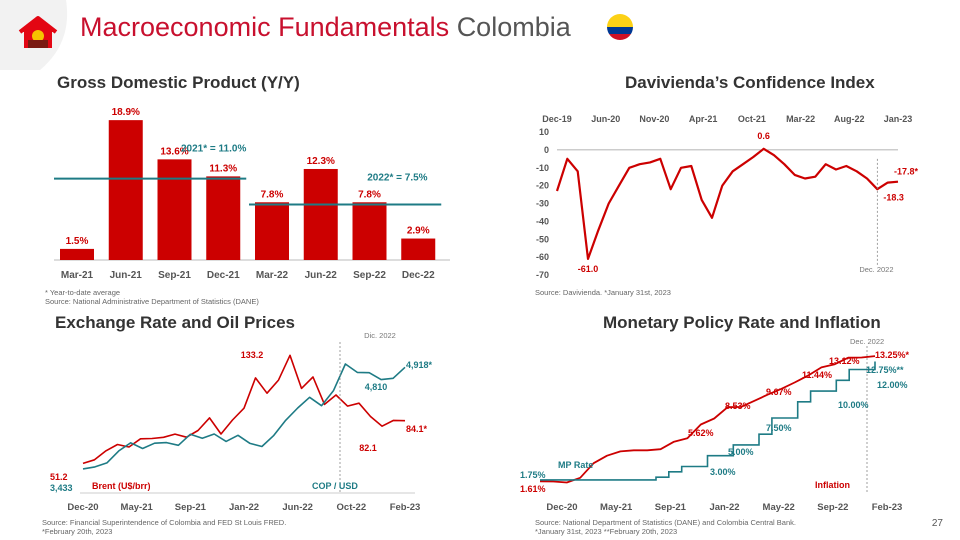 The image size is (960, 540). Describe the element at coordinates (352, 507) in the screenshot. I see `fx-x-tick: Oct-22` at that location.